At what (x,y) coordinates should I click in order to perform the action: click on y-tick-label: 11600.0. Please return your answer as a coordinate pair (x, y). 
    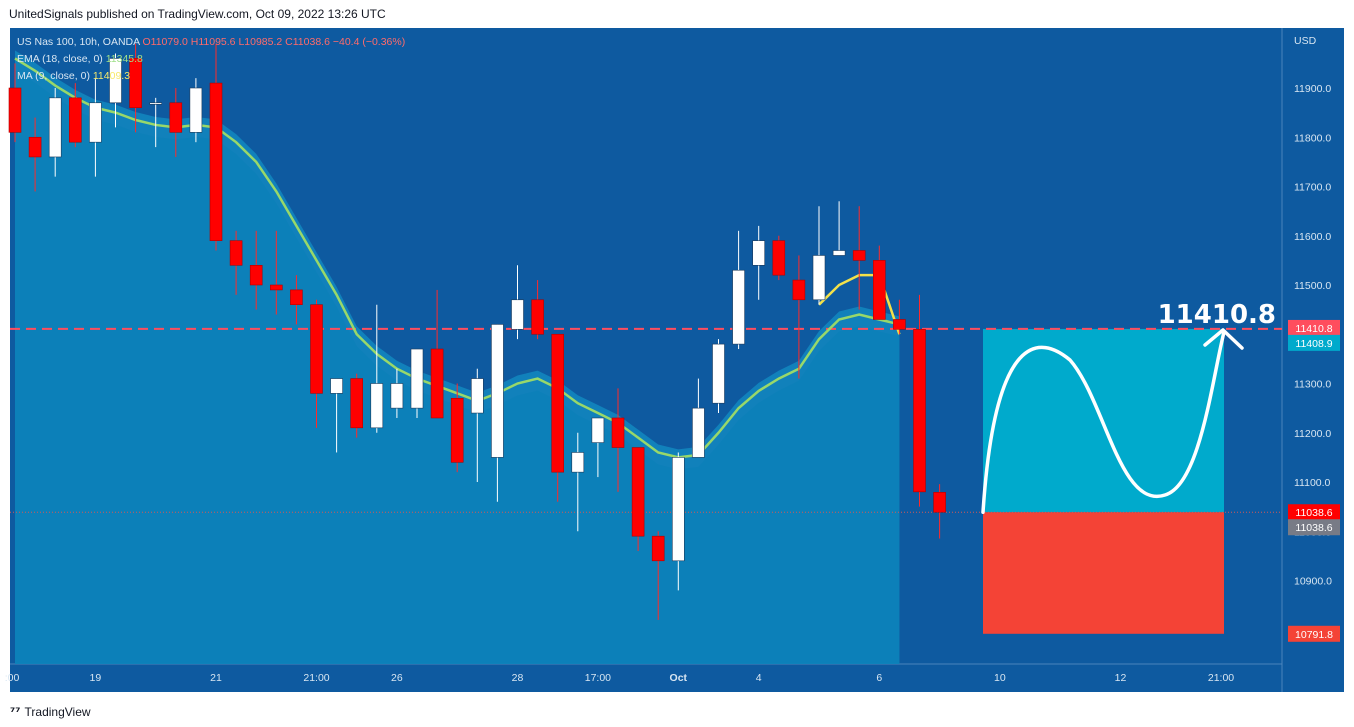
    Looking at the image, I should click on (1312, 237).